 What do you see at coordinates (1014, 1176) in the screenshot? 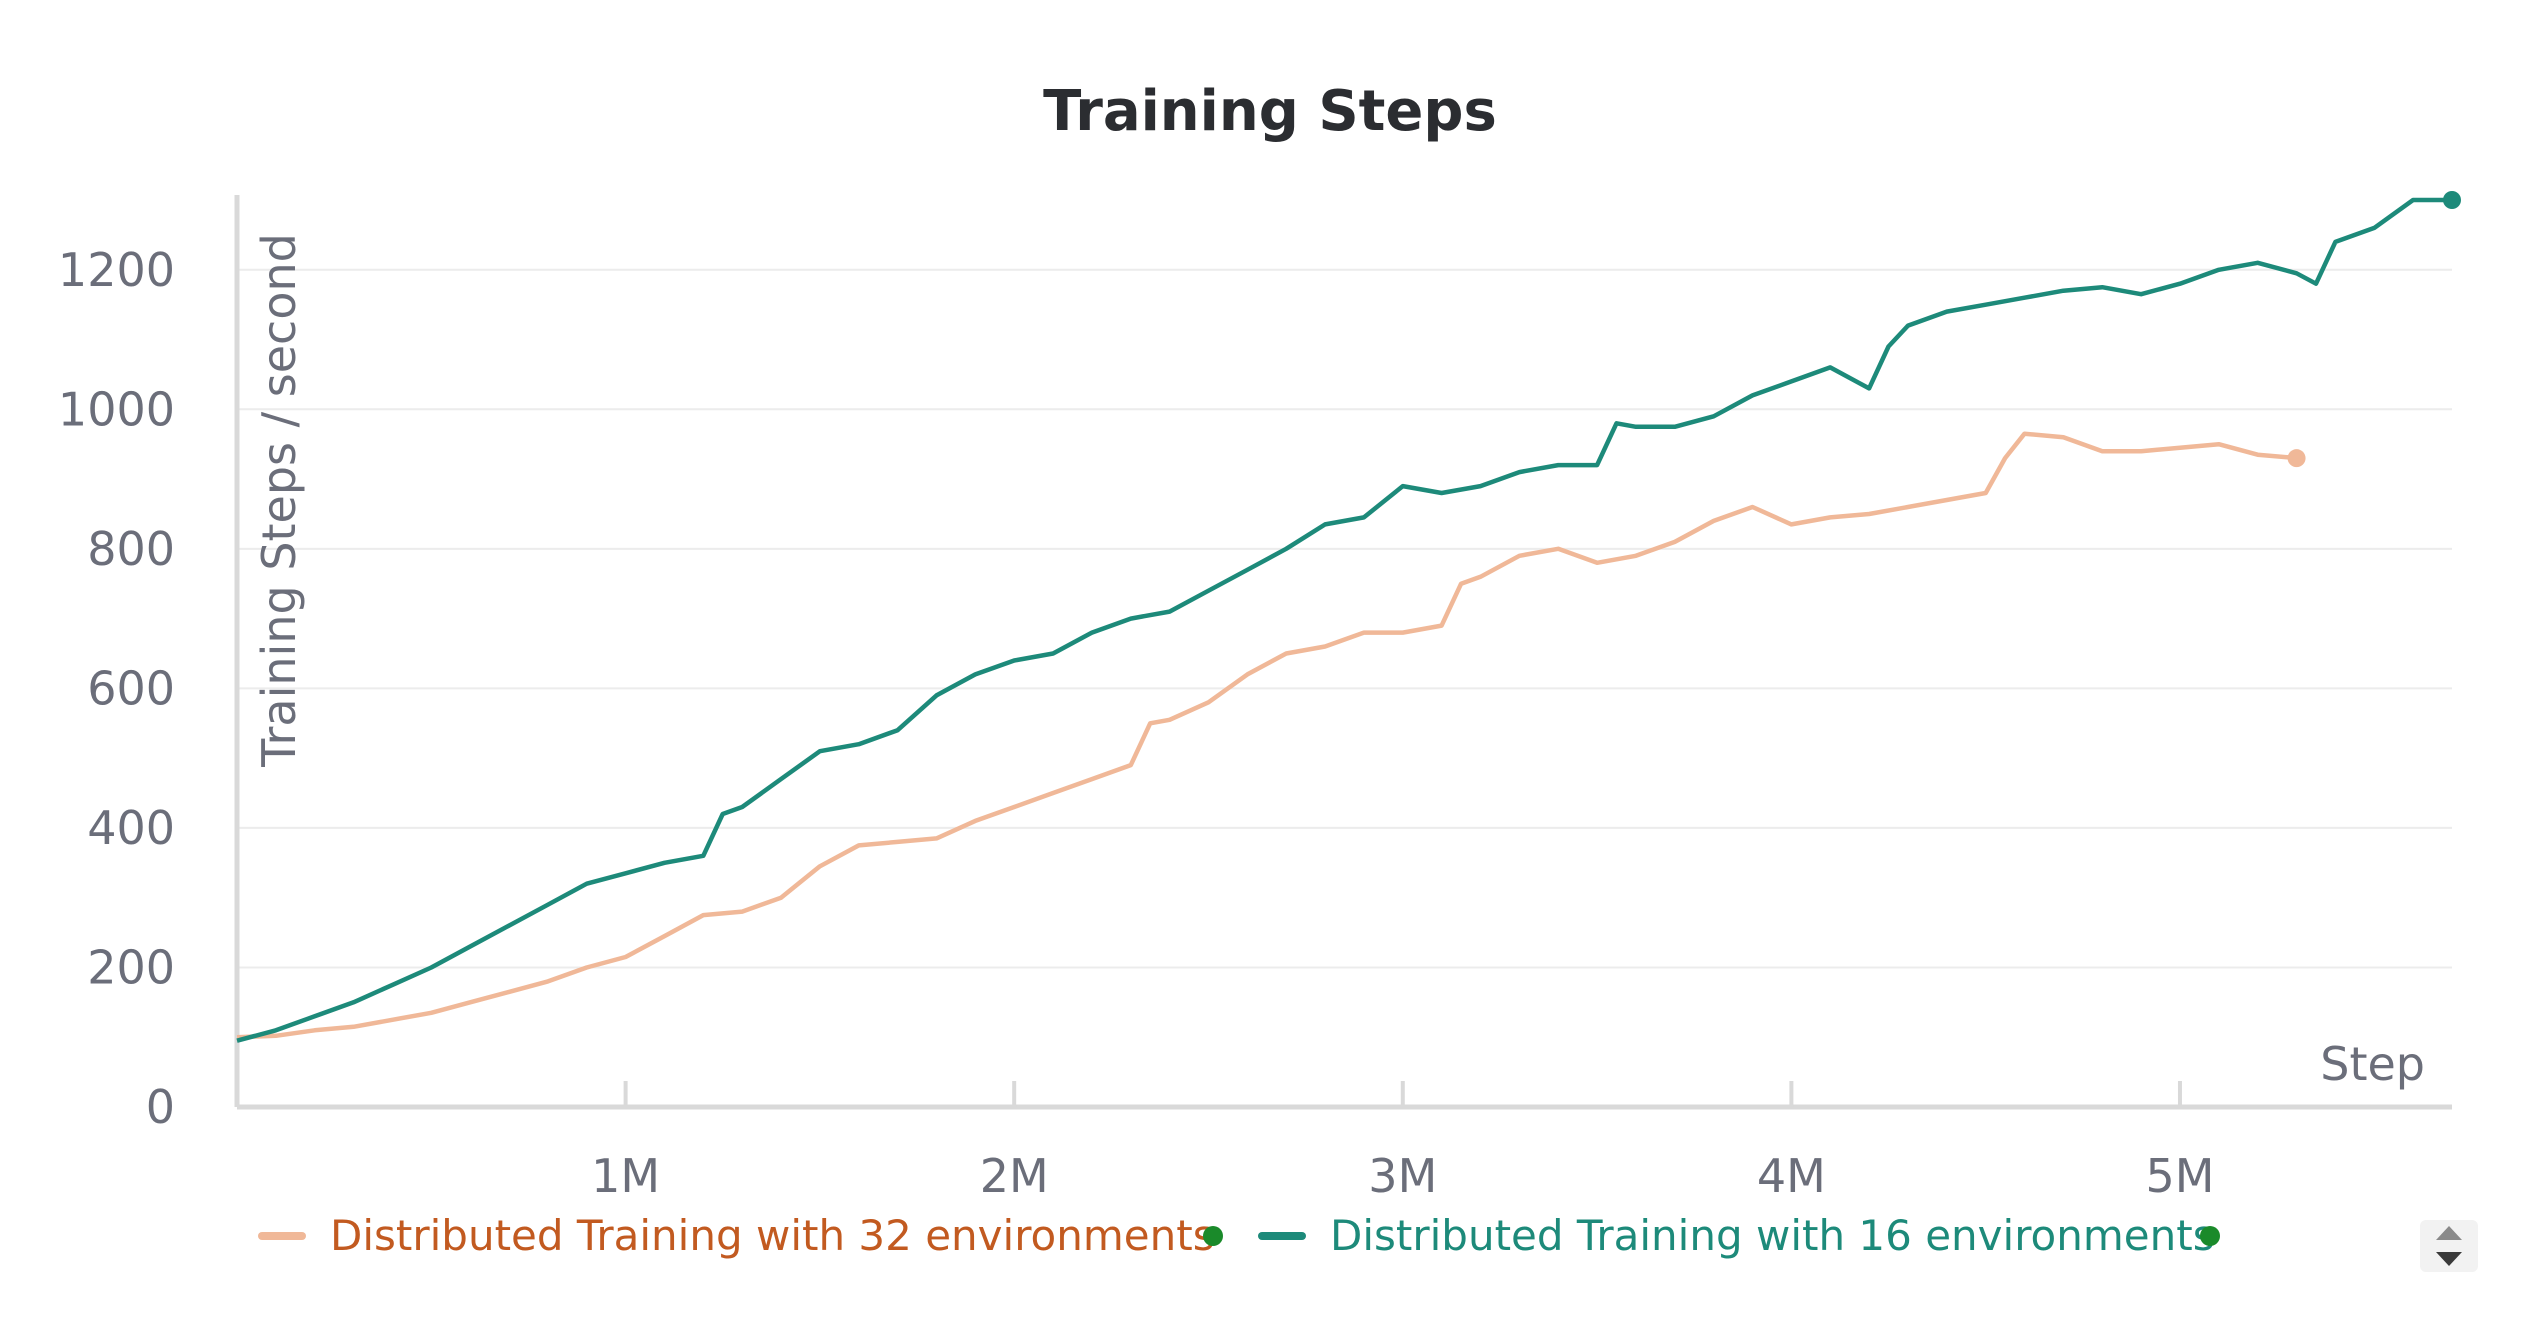
I see `x-tick-label: 2M` at bounding box center [1014, 1176].